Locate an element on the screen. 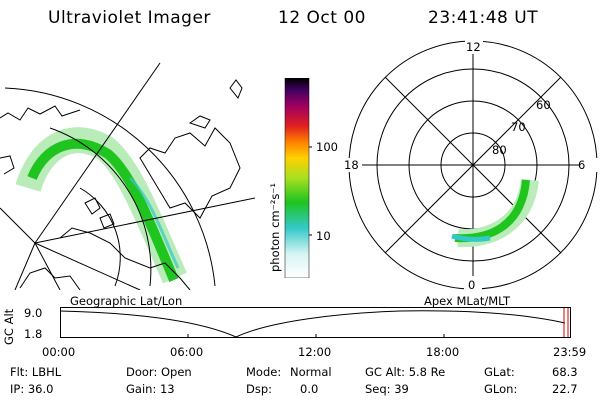  filter-info: Flt: LBHL is located at coordinates (36, 372).